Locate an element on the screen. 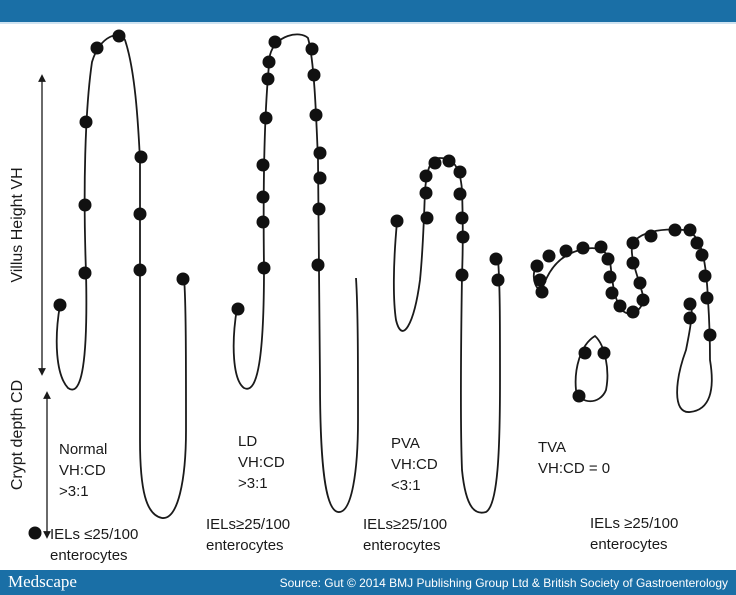 This screenshot has width=736, height=595. legend-iel: IELs ≤25/100 is located at coordinates (94, 534).